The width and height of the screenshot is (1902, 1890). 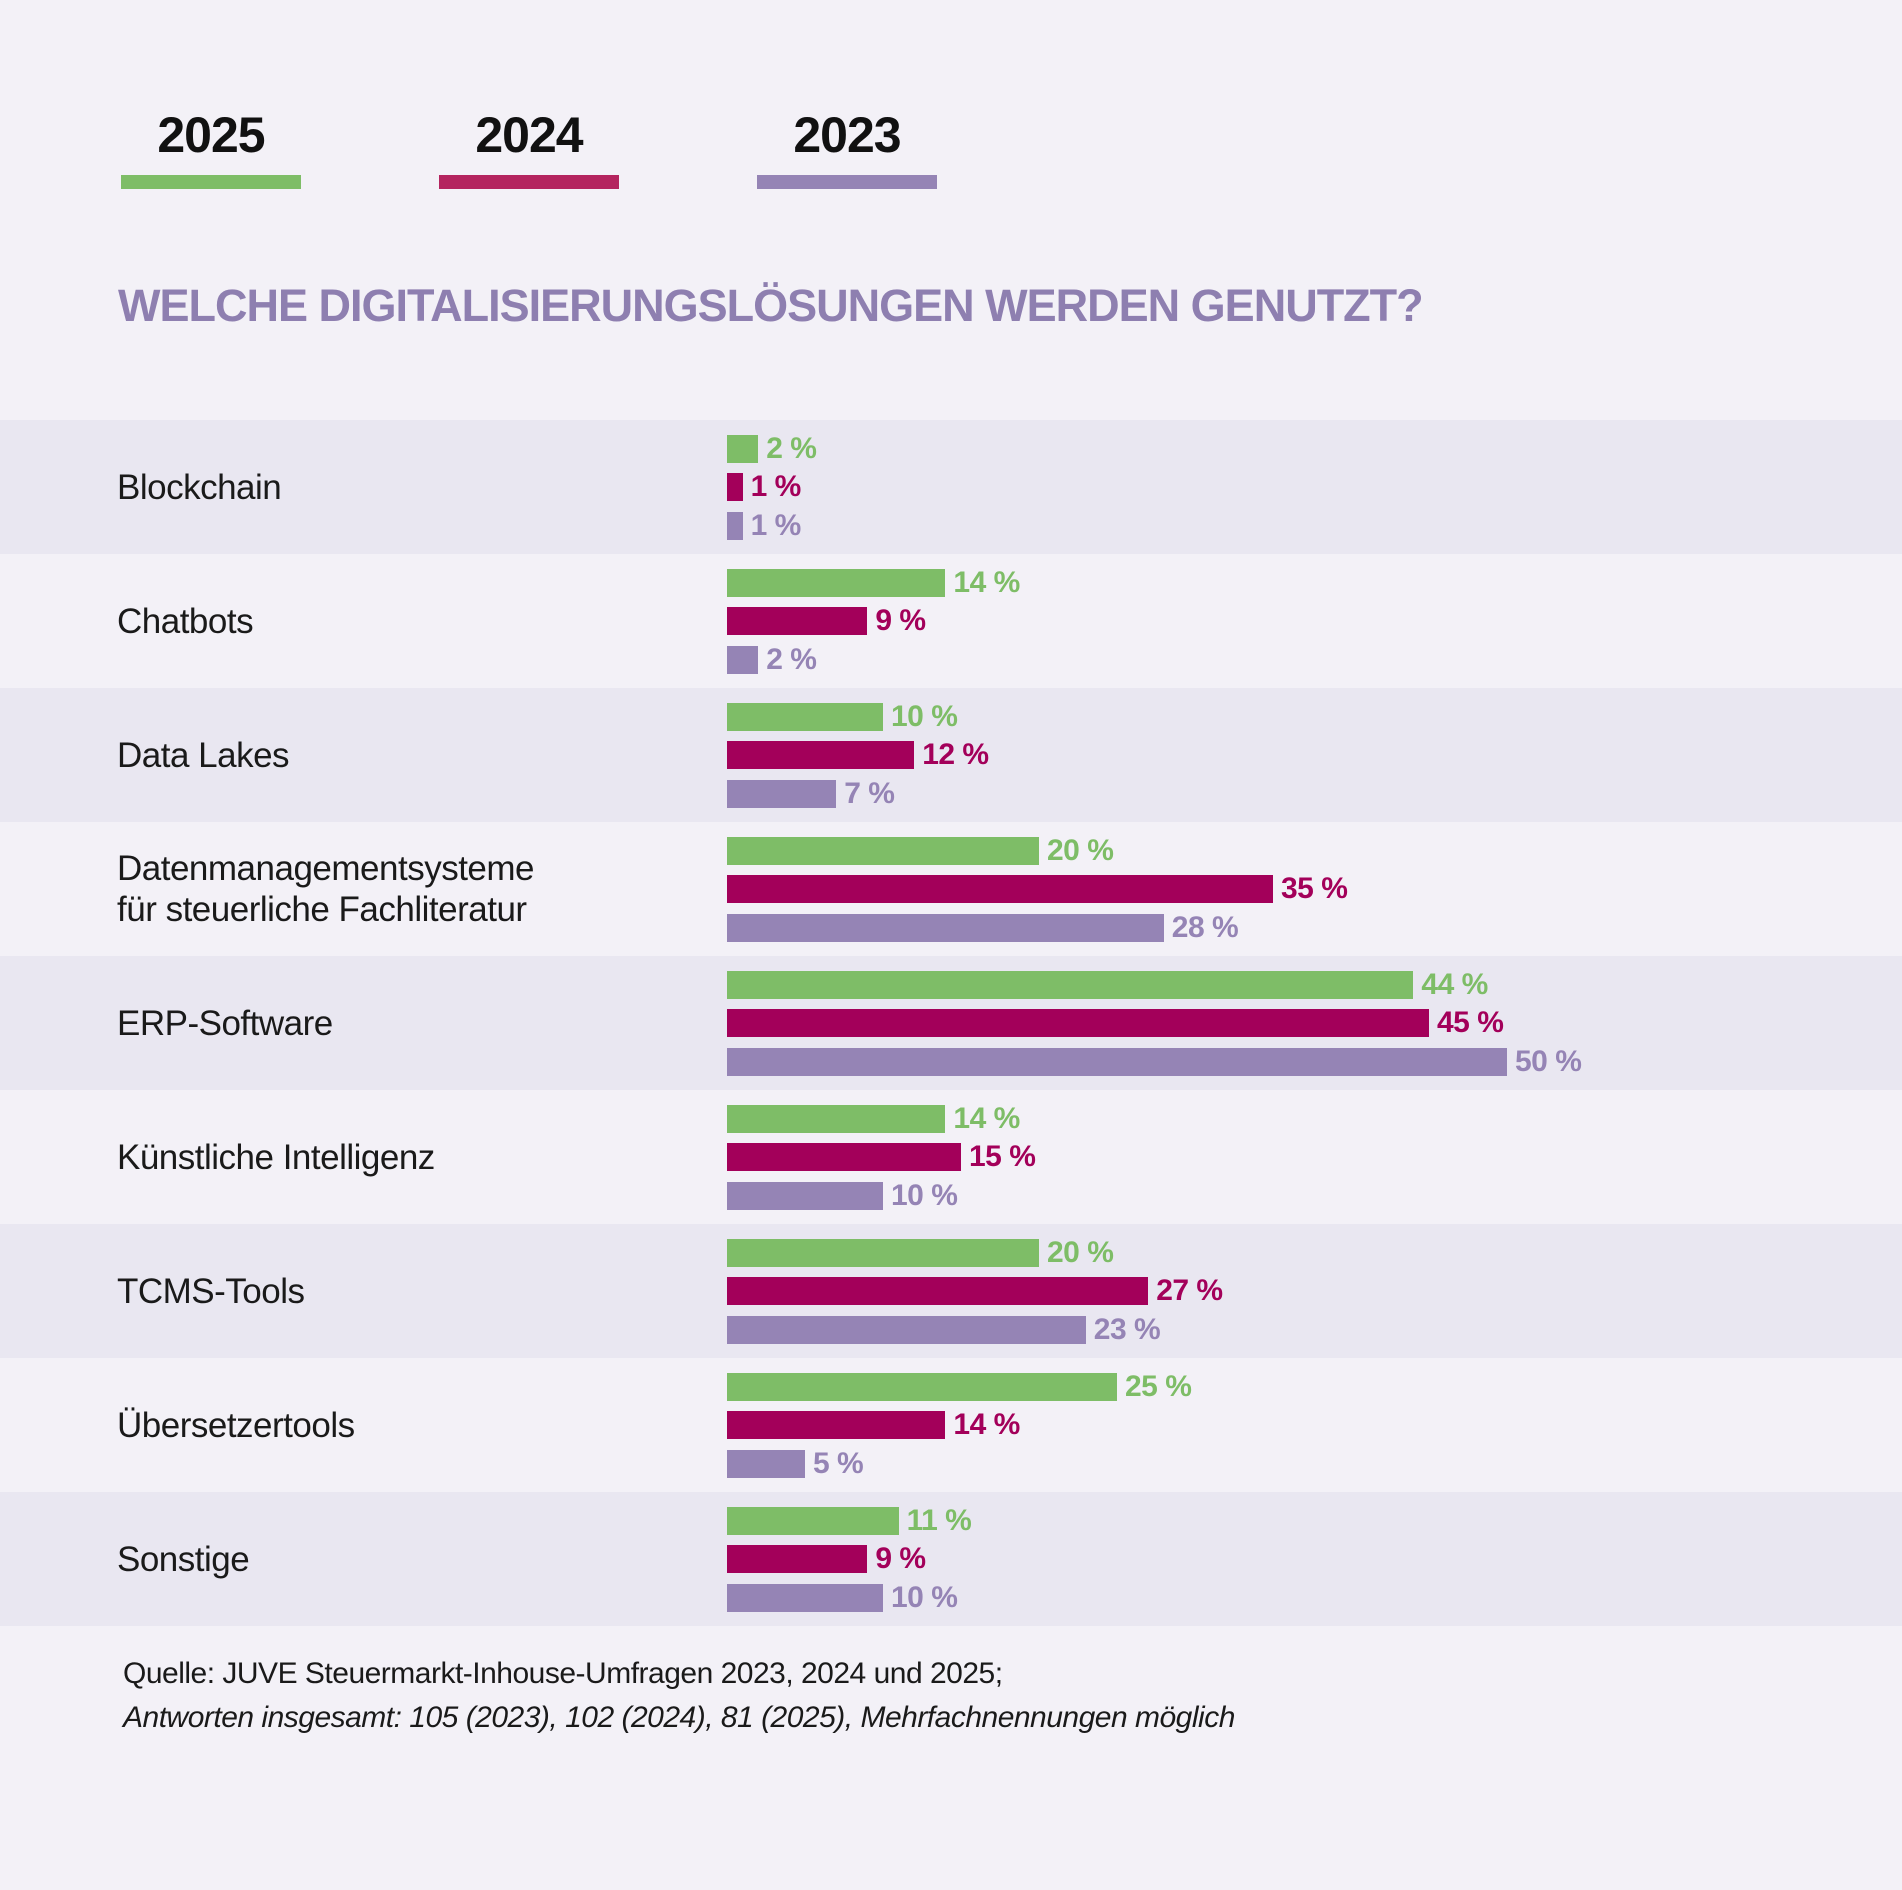 What do you see at coordinates (939, 1520) in the screenshot?
I see `value-label-2025: 11 %` at bounding box center [939, 1520].